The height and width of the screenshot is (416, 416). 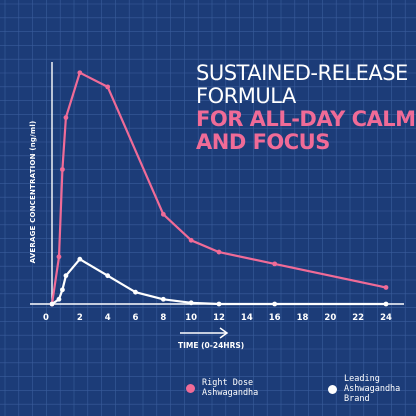 What do you see at coordinates (33, 192) in the screenshot?
I see `y-axis-label: AVERAGE CONCENTRATION (ng/ml)` at bounding box center [33, 192].